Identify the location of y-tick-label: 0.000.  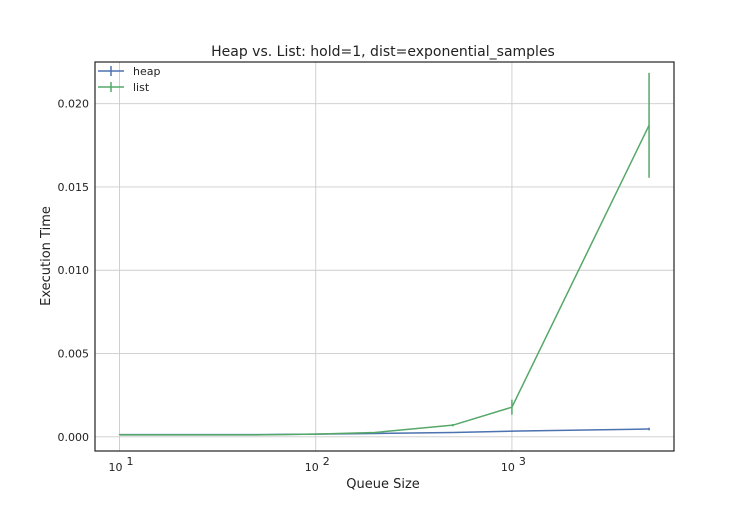
(74, 437).